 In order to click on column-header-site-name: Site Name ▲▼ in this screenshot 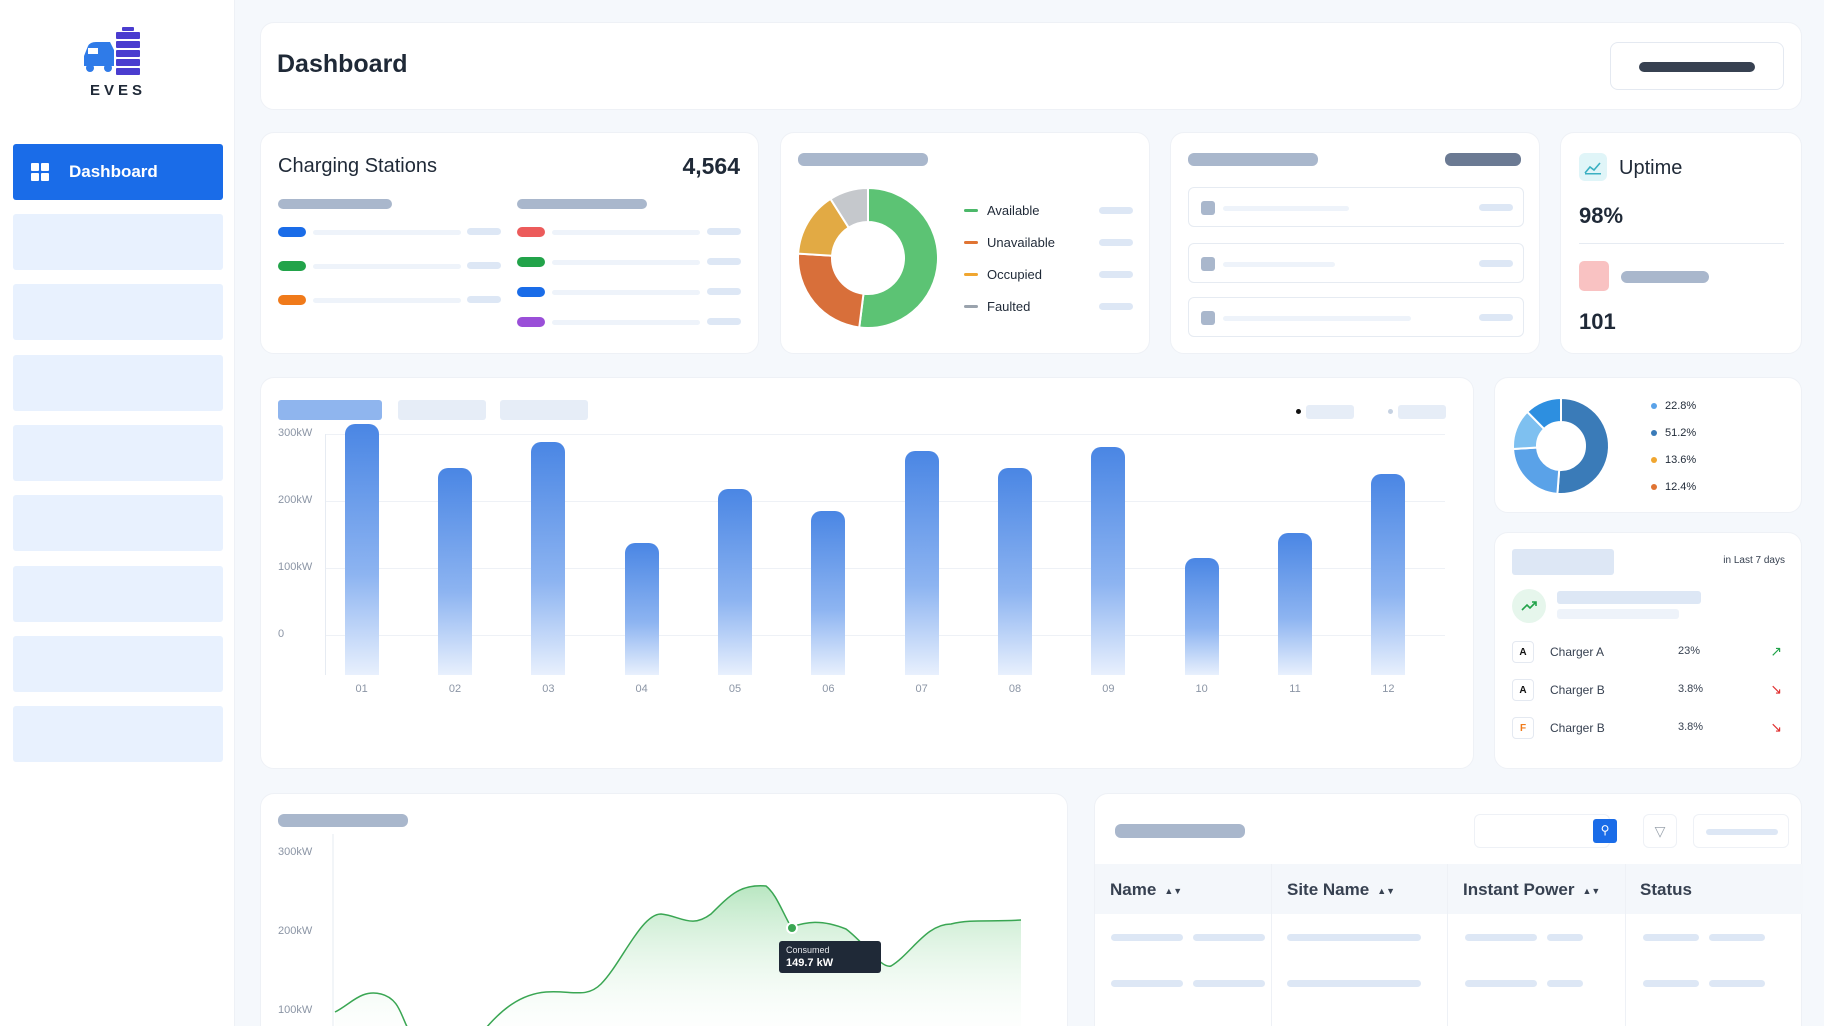, I will do `click(1341, 889)`.